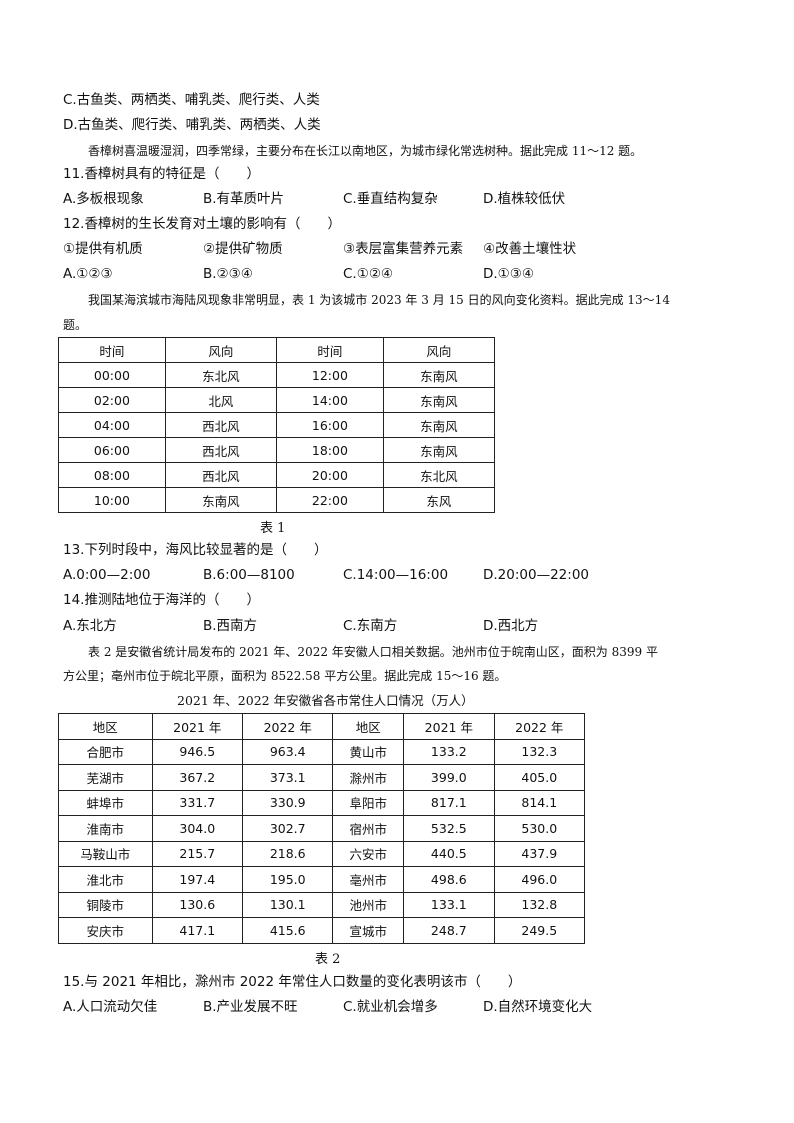  I want to click on q10-option-c: C.古鱼类、两栖类、哺乳类、爬行类、人类, so click(191, 100).